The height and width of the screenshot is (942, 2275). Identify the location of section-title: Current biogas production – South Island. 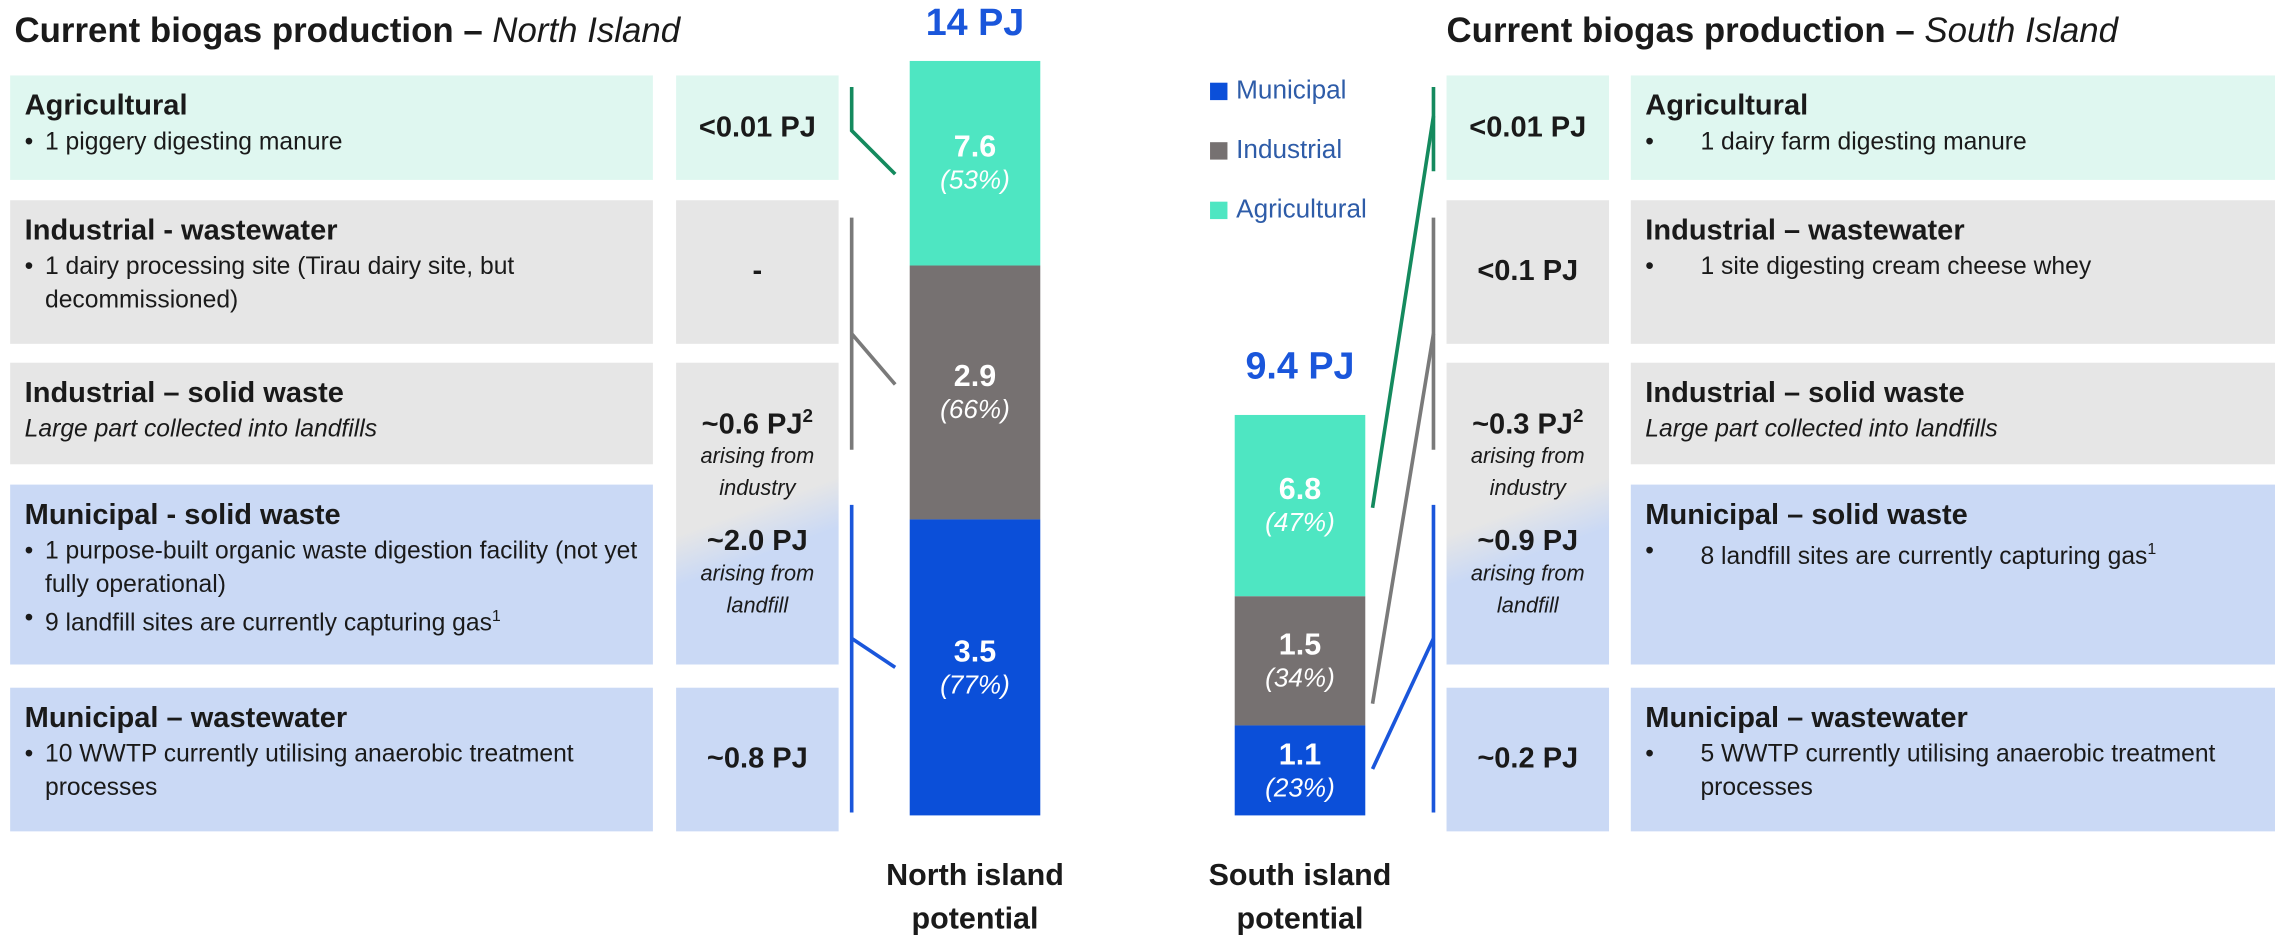
(1782, 31).